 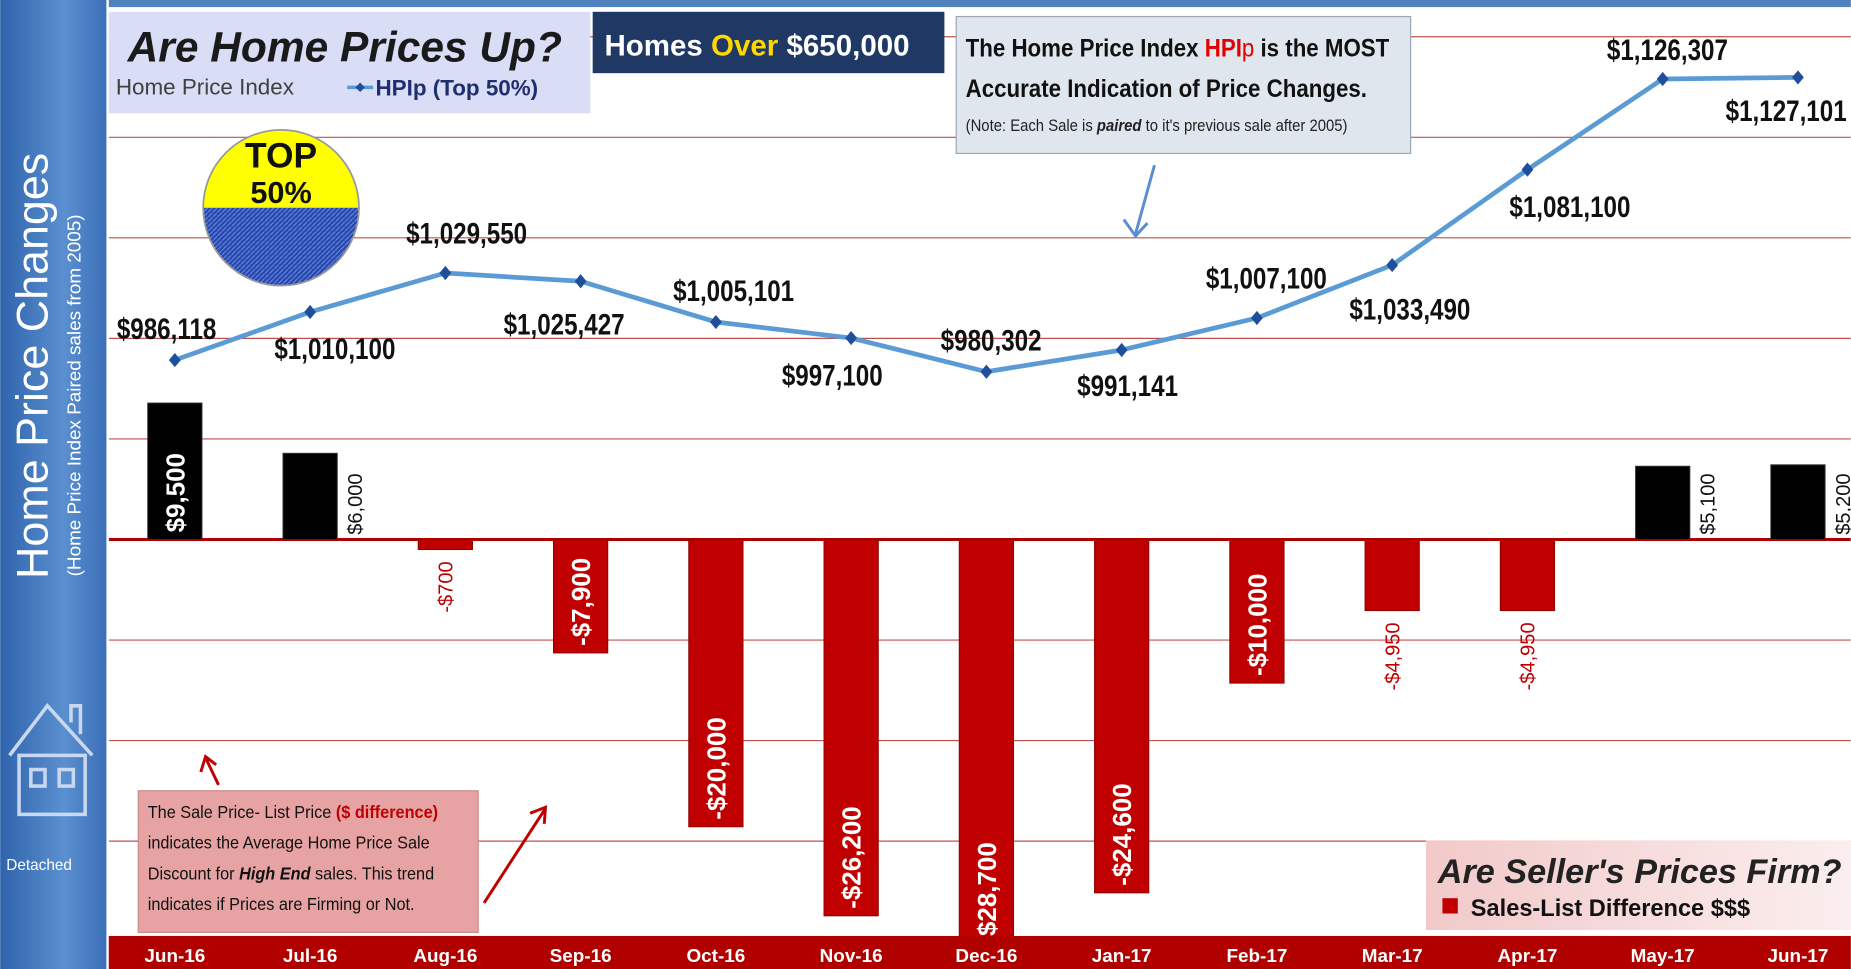 I want to click on x-axis-band, so click(x=979, y=952).